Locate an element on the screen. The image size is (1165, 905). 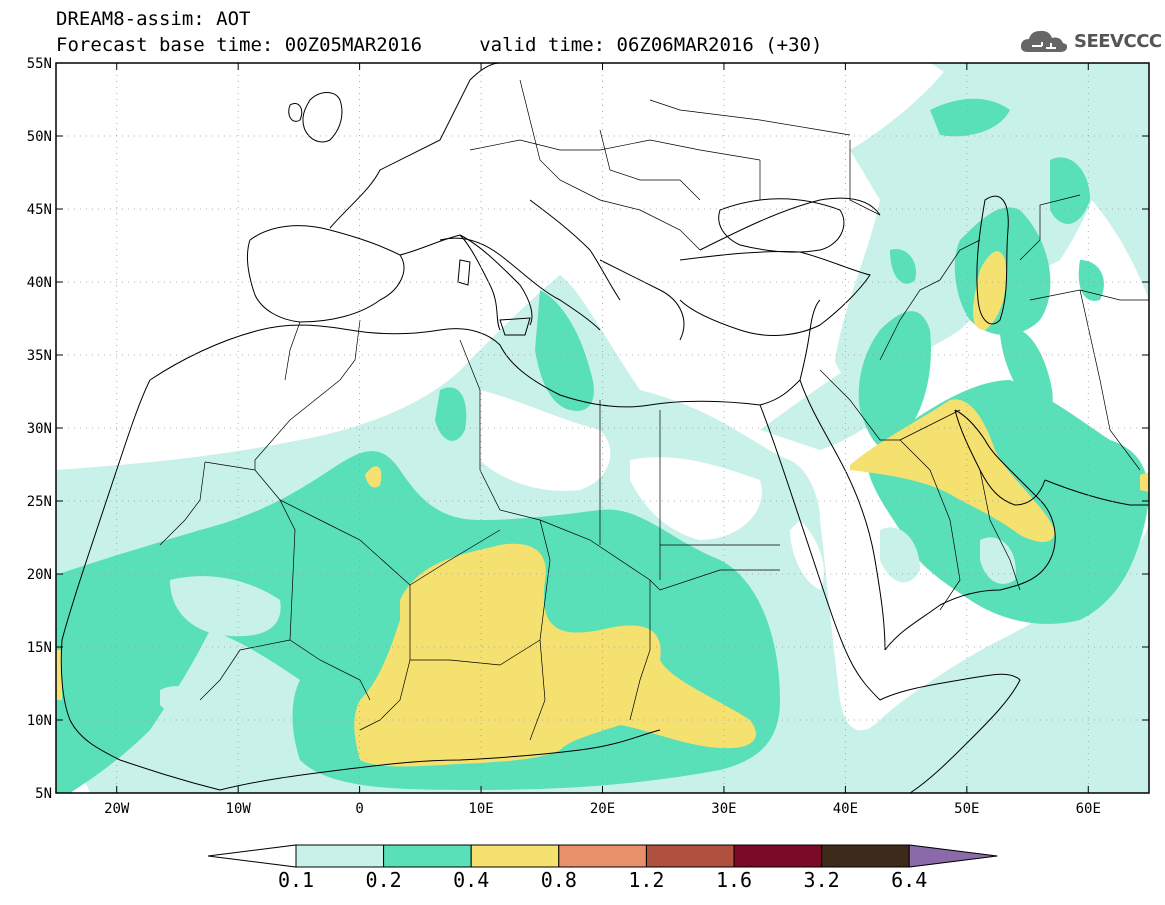
colorbar-level-label: 0.2 is located at coordinates (384, 880).